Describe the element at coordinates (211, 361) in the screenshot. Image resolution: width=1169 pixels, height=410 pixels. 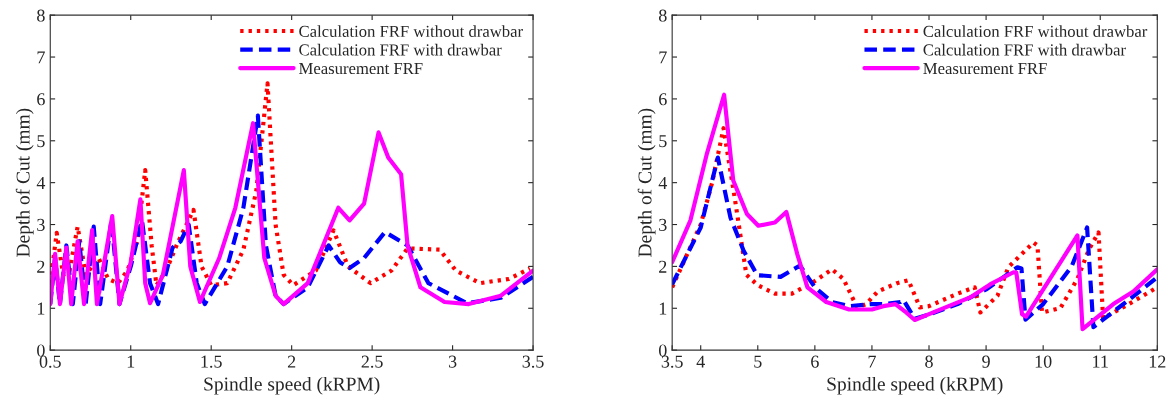
I see `x-tick-label: 1.5` at that location.